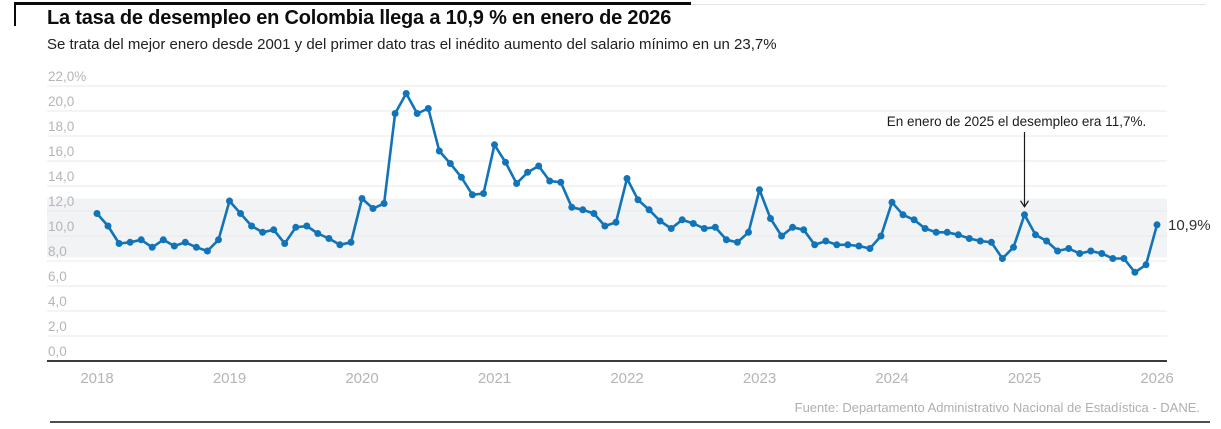 This screenshot has height=429, width=1221. What do you see at coordinates (630, 422) in the screenshot?
I see `bottom-divider` at bounding box center [630, 422].